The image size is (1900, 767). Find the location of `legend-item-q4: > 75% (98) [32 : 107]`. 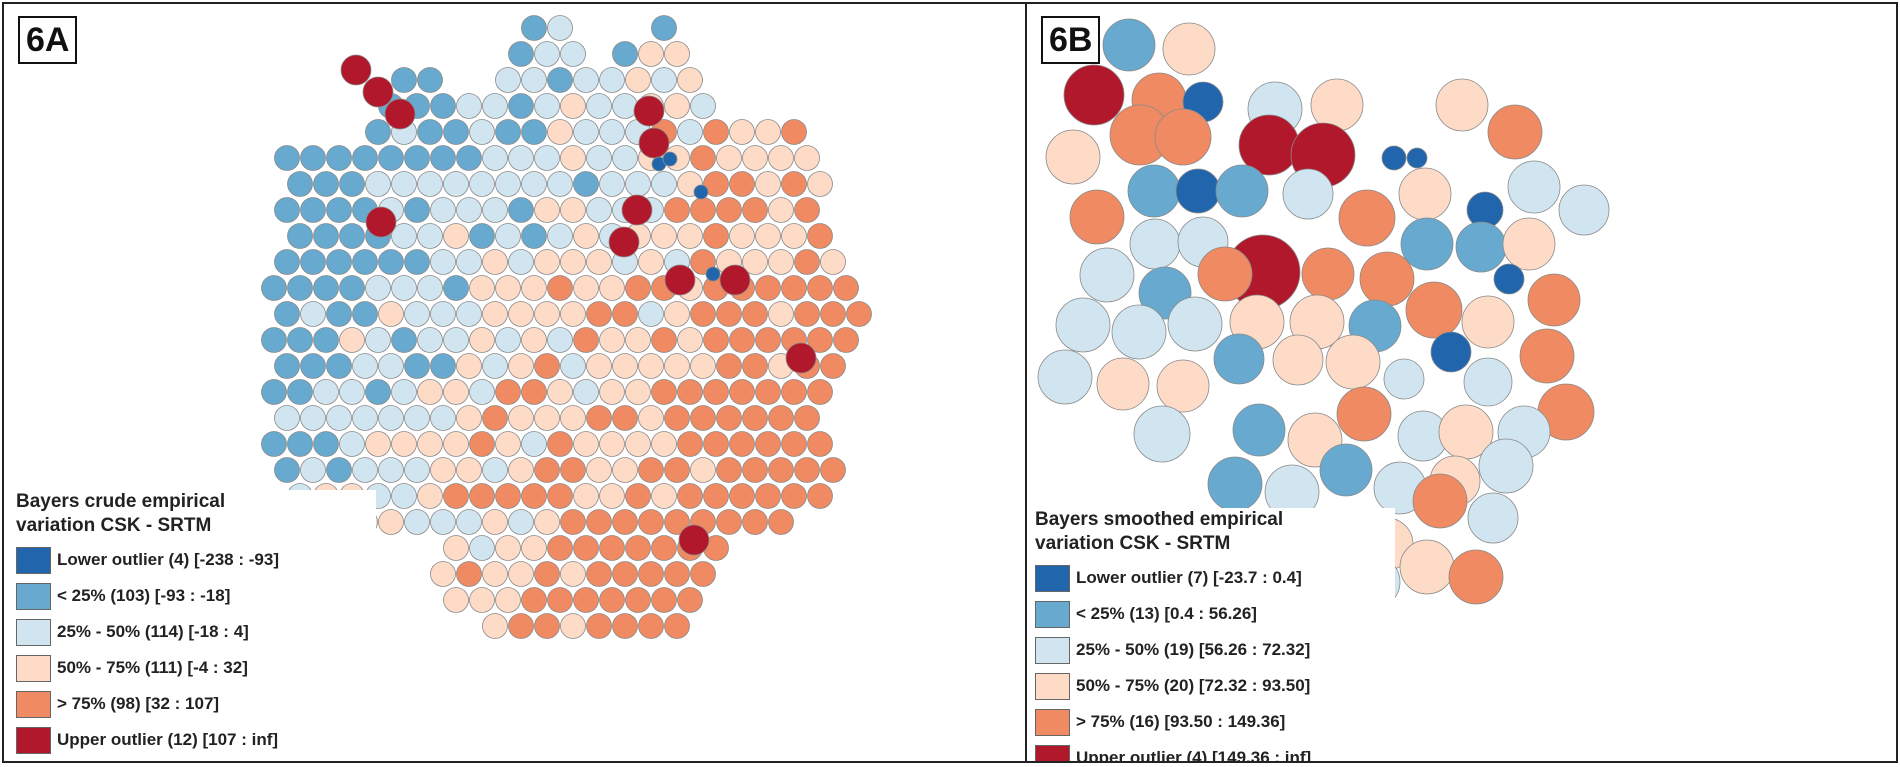

legend-item-q4: > 75% (98) [32 : 107] is located at coordinates (196, 704).